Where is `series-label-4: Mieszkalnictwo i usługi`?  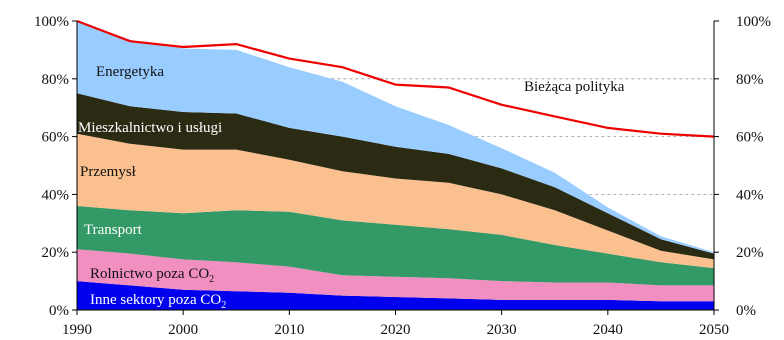 series-label-4: Mieszkalnictwo i usługi is located at coordinates (150, 128).